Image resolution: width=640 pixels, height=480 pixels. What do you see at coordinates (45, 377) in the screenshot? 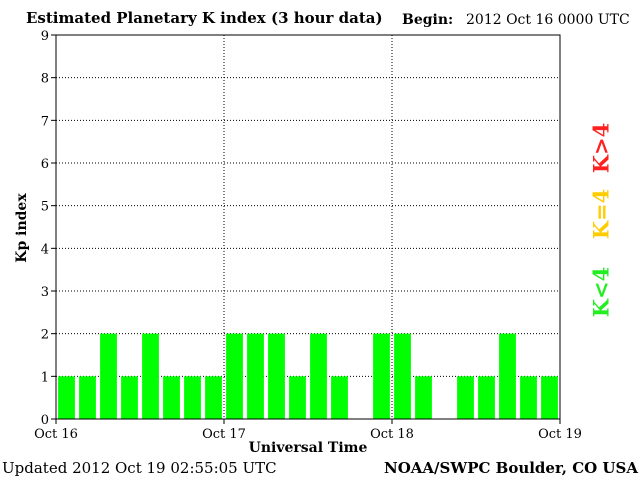
I see `y-tick-label: 1` at bounding box center [45, 377].